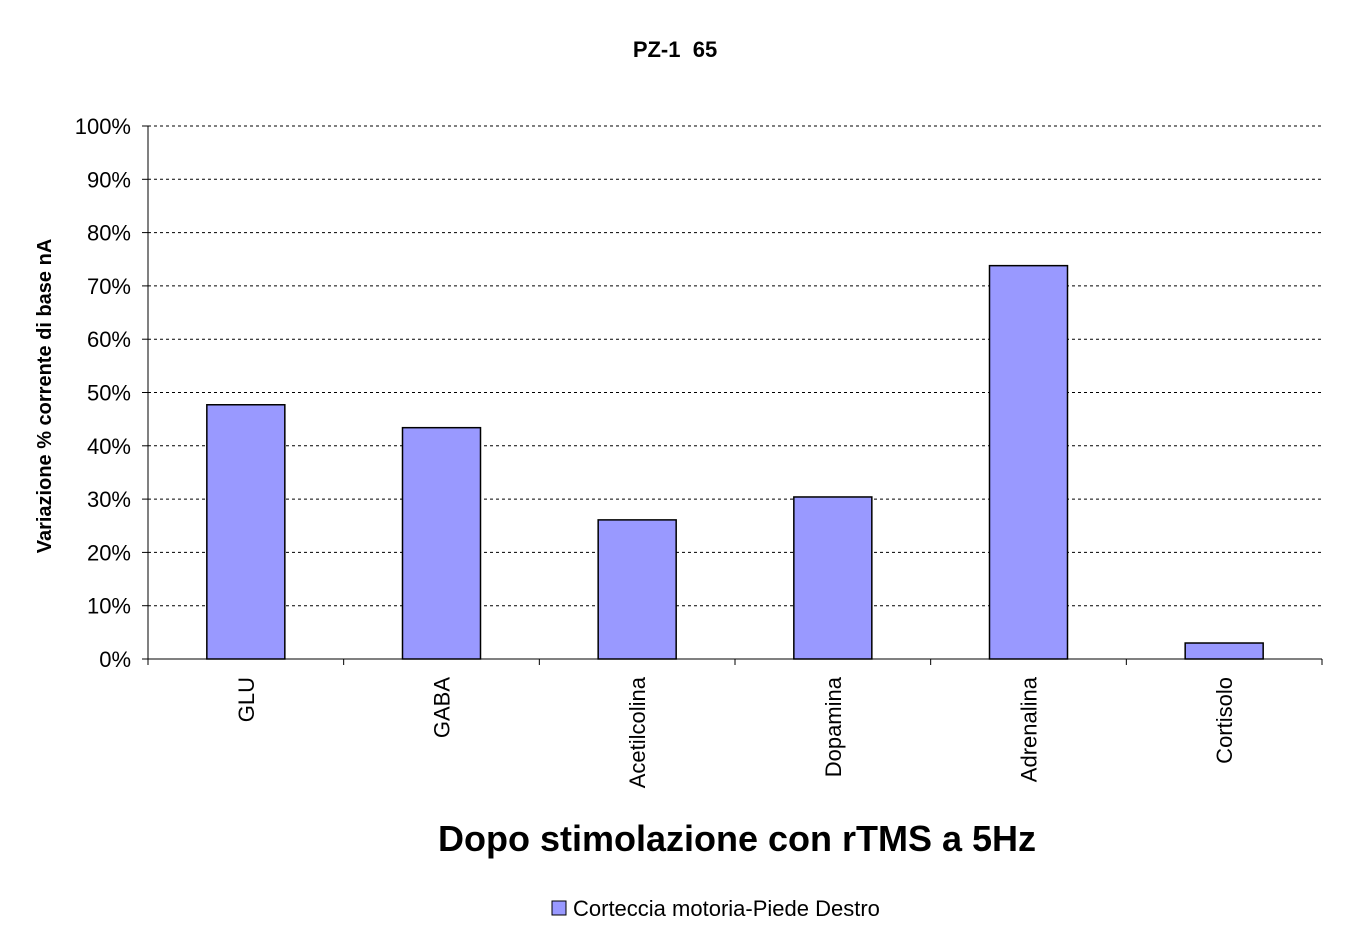  I want to click on y-tick-label: 80%, so click(109, 233).